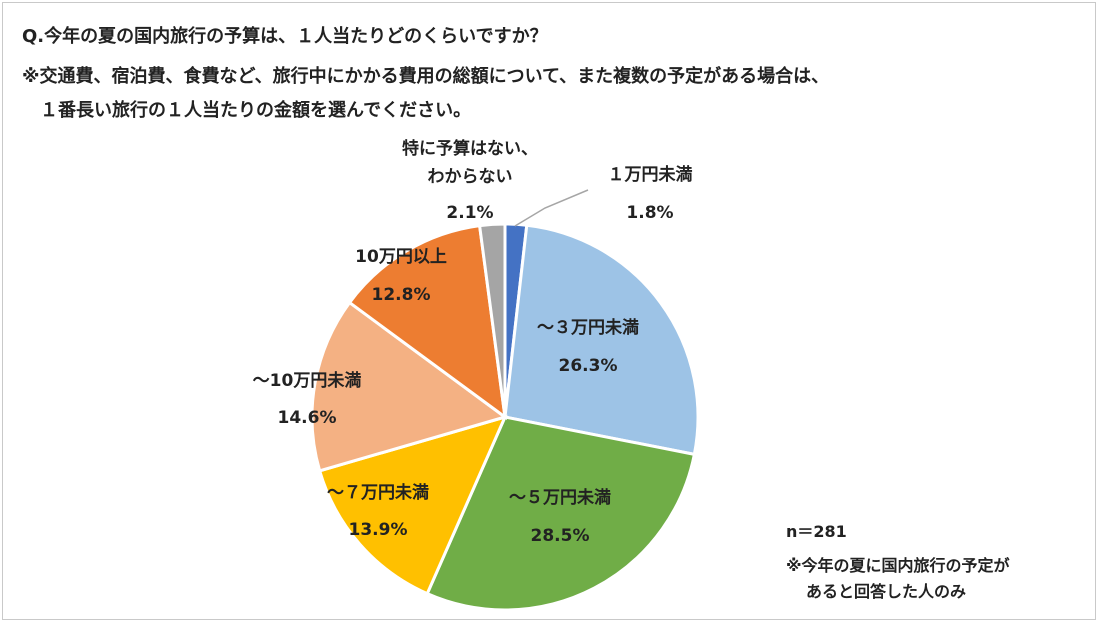 Image resolution: width=1100 pixels, height=624 pixels. What do you see at coordinates (307, 380) in the screenshot?
I see `slice-label-5: ～10万円未満` at bounding box center [307, 380].